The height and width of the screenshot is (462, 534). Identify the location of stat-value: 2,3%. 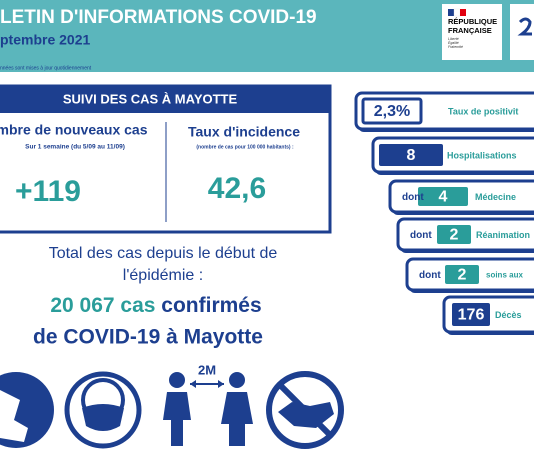
(392, 111).